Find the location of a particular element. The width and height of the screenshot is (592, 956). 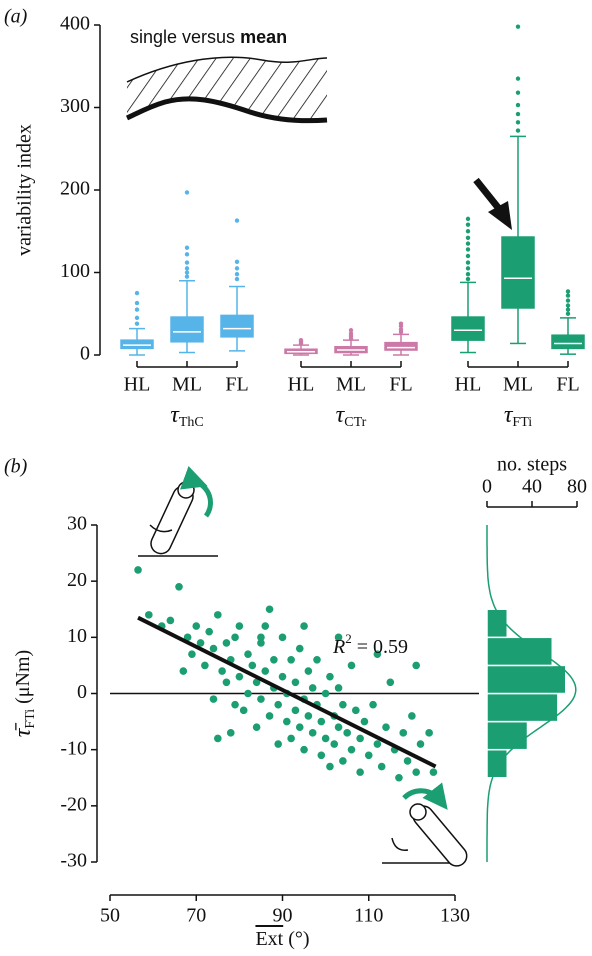

joint-icon-flexion is located at coordinates (178, 511).